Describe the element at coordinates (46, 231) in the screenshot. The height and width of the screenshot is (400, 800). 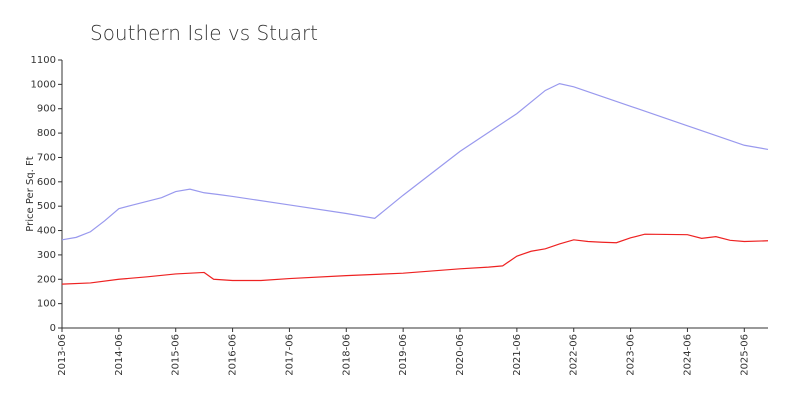
I see `y-tick-label: 400` at that location.